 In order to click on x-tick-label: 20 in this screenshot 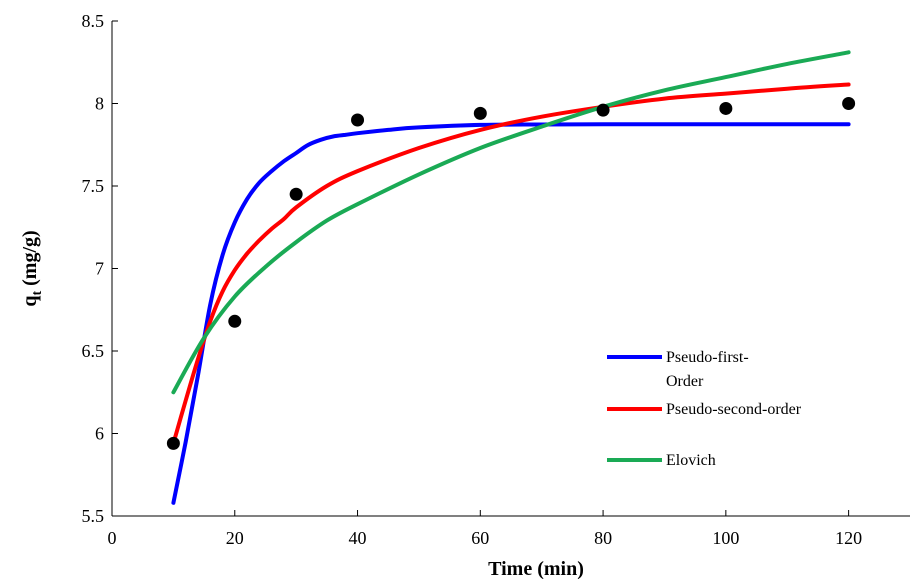, I will do `click(235, 538)`.